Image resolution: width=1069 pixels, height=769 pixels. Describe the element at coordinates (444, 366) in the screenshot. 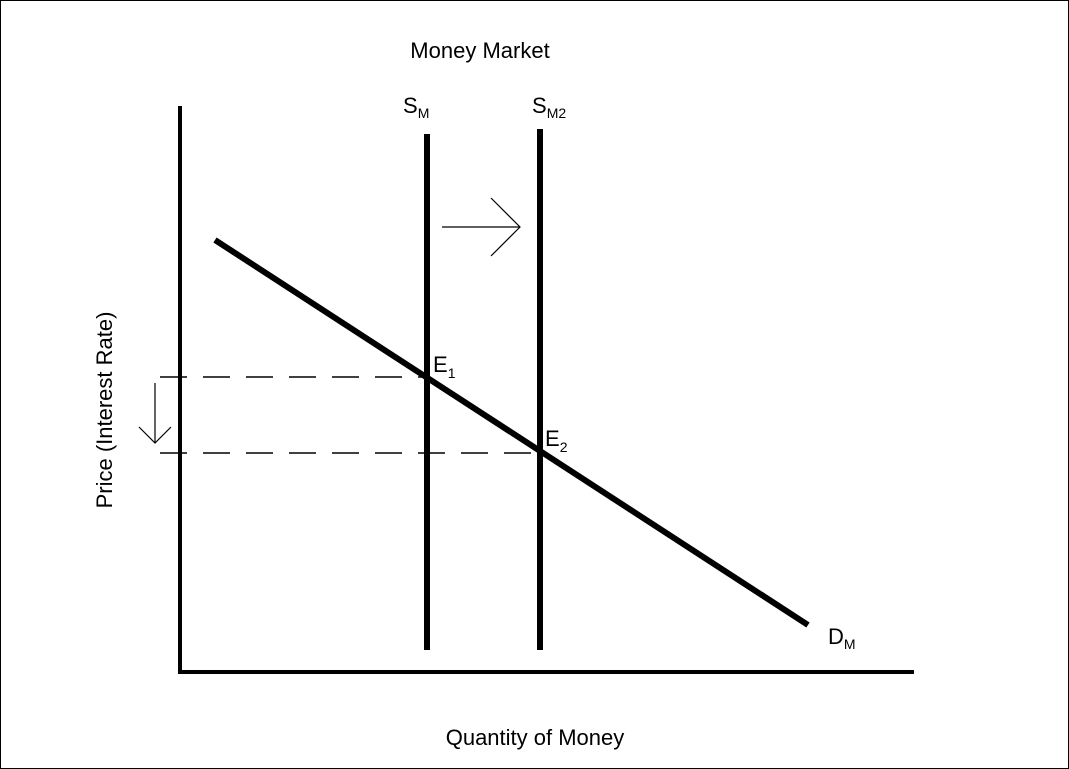

I see `equilibrium-1-label: E1` at that location.